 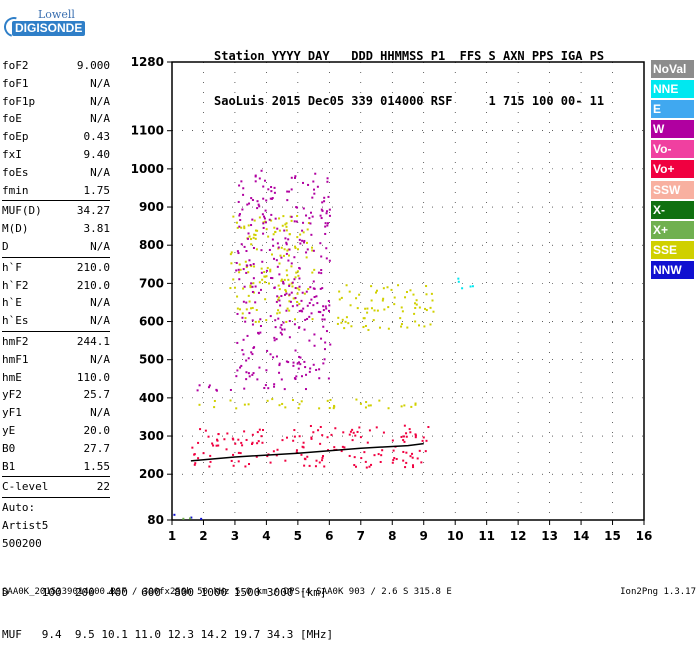 What do you see at coordinates (15, 172) in the screenshot?
I see `param-label: foEs` at bounding box center [15, 172].